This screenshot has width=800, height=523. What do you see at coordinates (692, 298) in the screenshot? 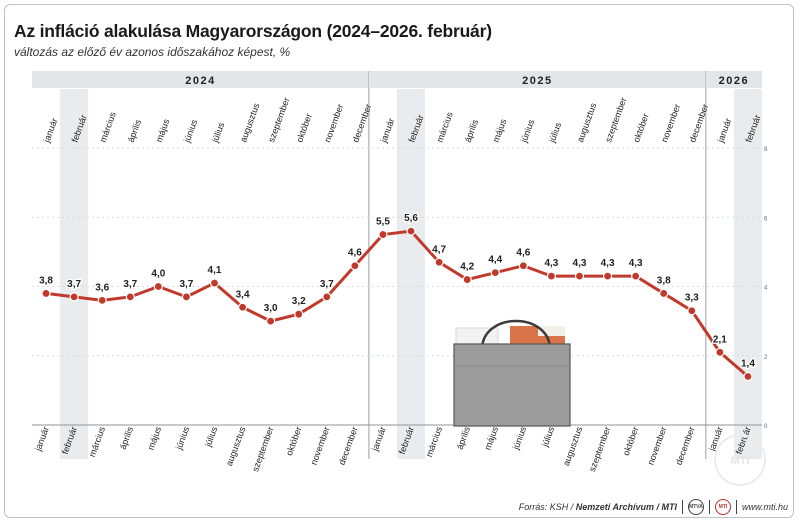
I see `data-label: 3,3` at bounding box center [692, 298].